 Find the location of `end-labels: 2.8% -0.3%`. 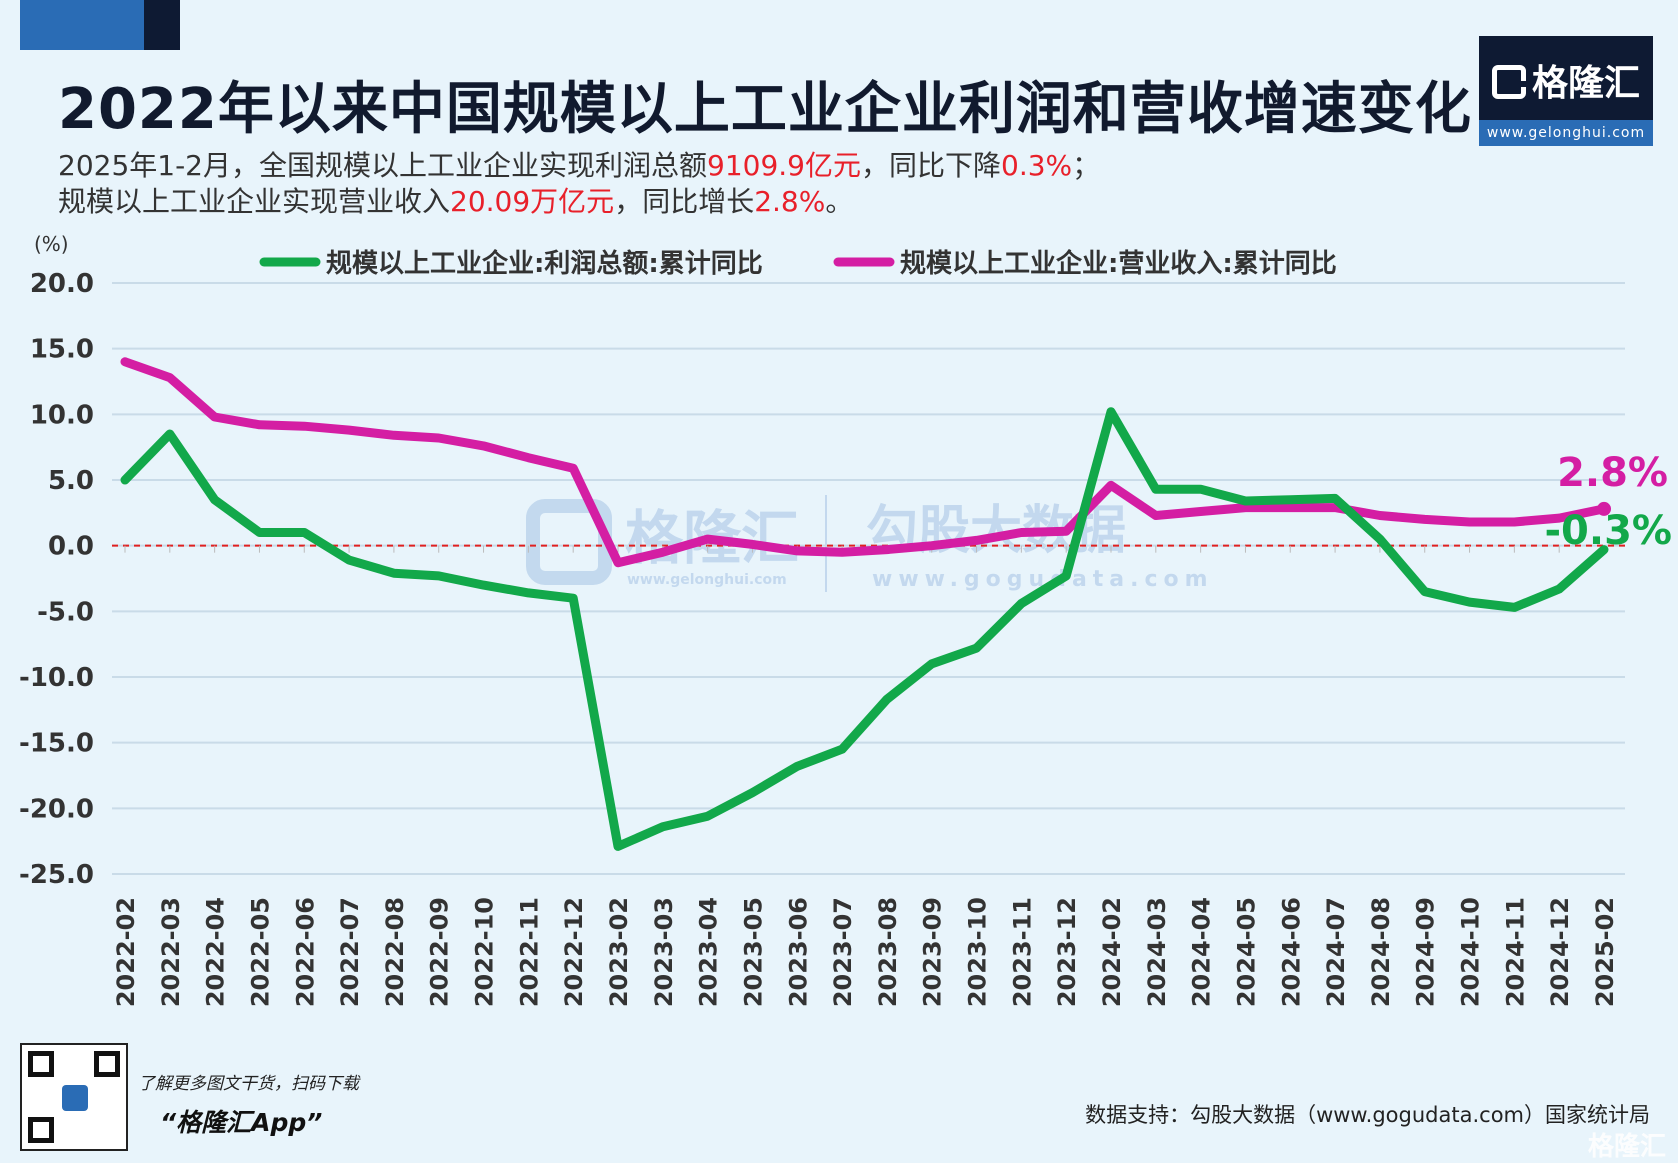

end-labels: 2.8% -0.3% is located at coordinates (1608, 502).